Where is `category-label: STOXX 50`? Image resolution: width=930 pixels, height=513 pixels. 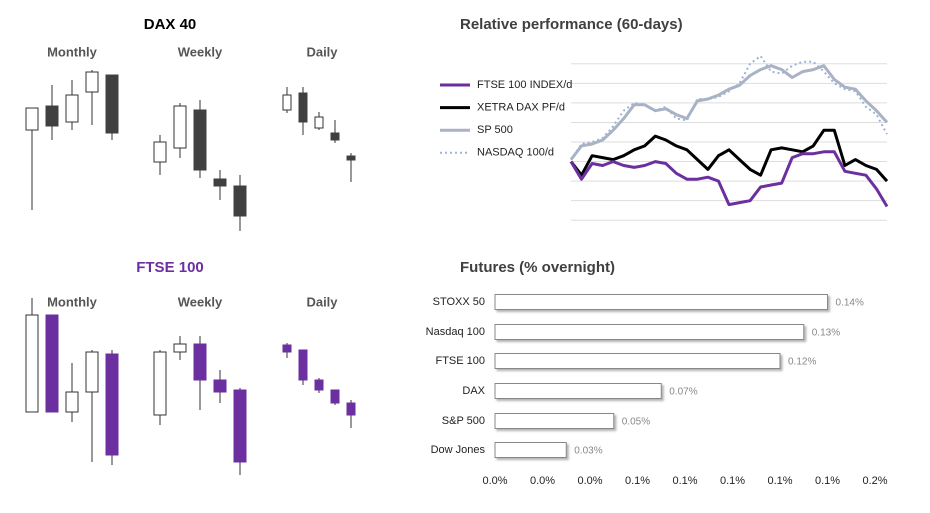 category-label: STOXX 50 is located at coordinates (459, 302).